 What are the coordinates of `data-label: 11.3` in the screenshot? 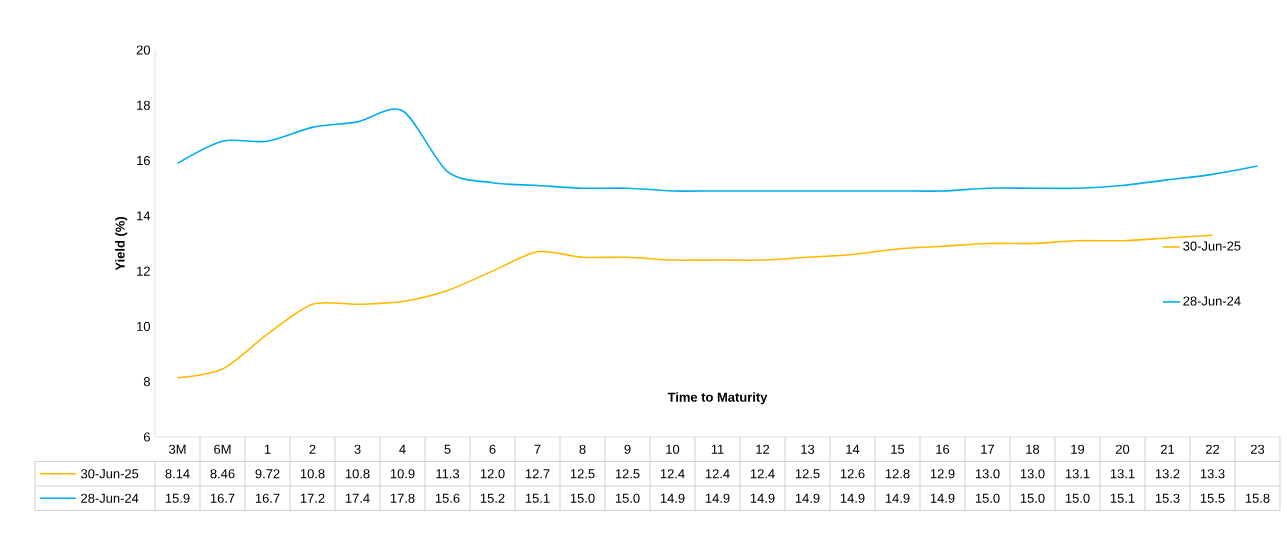 It's located at (448, 474).